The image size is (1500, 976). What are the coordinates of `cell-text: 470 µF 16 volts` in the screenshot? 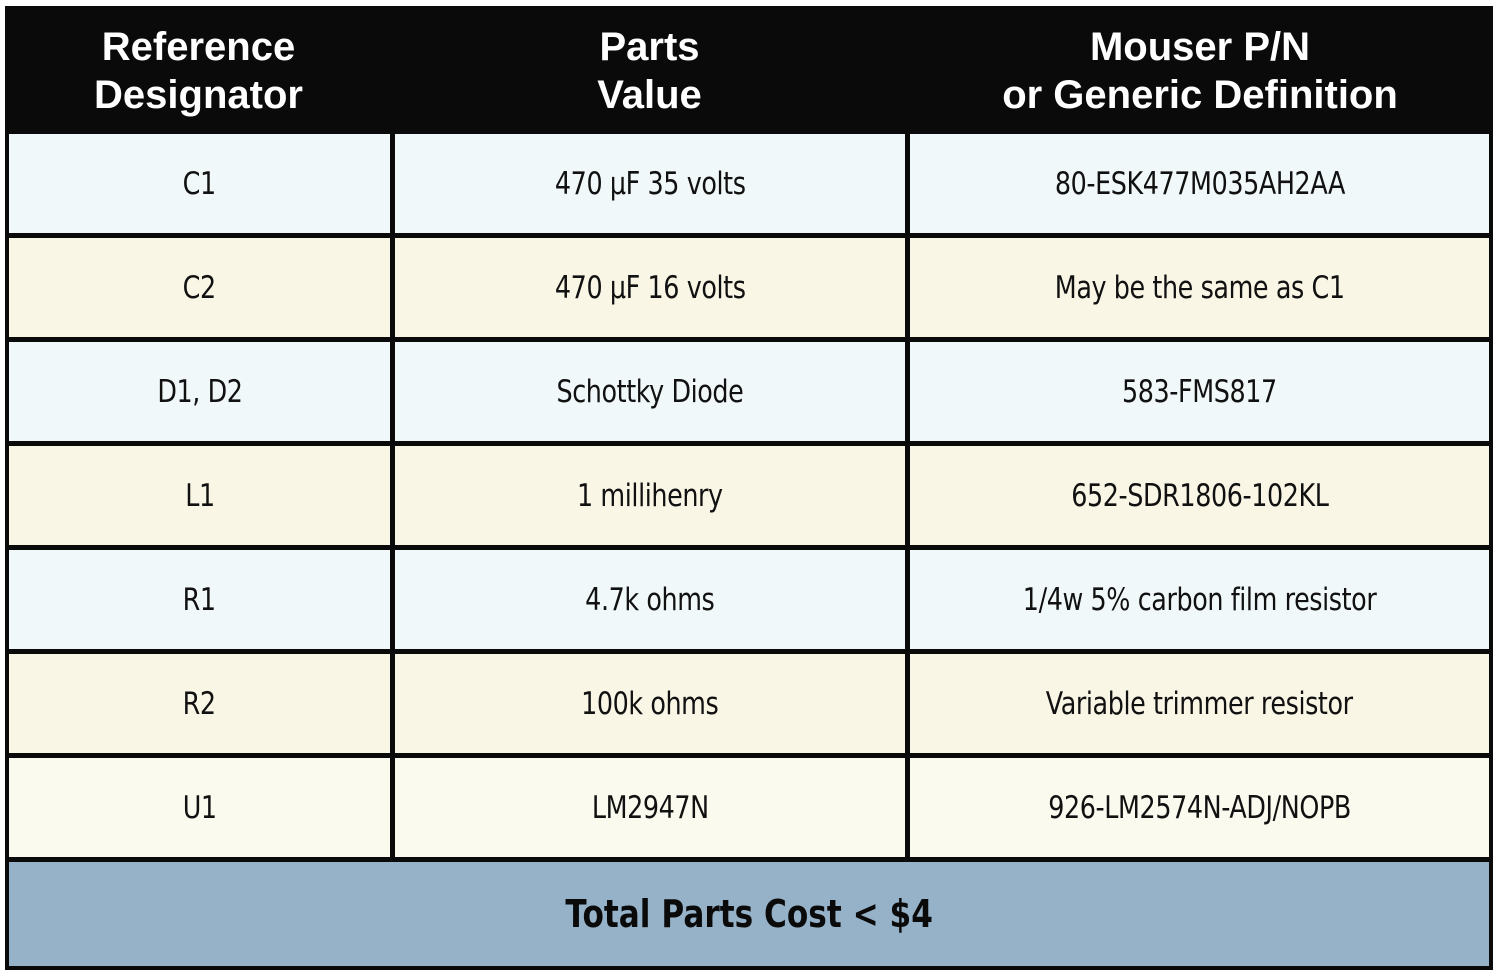 It's located at (650, 287).